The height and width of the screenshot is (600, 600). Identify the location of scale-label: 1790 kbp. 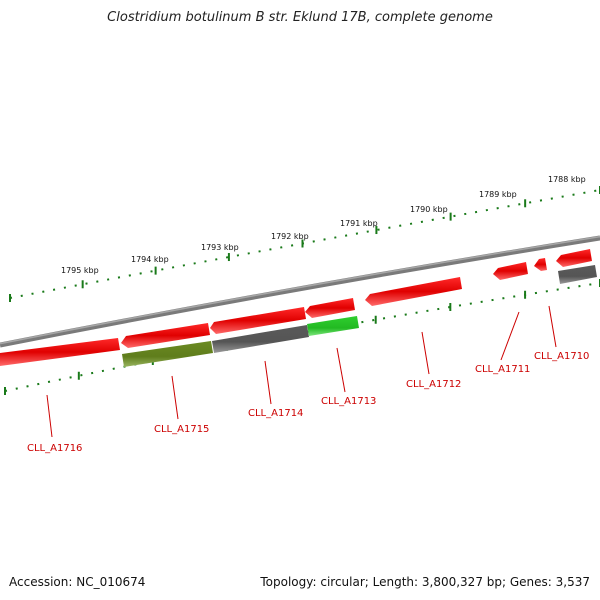
(429, 209).